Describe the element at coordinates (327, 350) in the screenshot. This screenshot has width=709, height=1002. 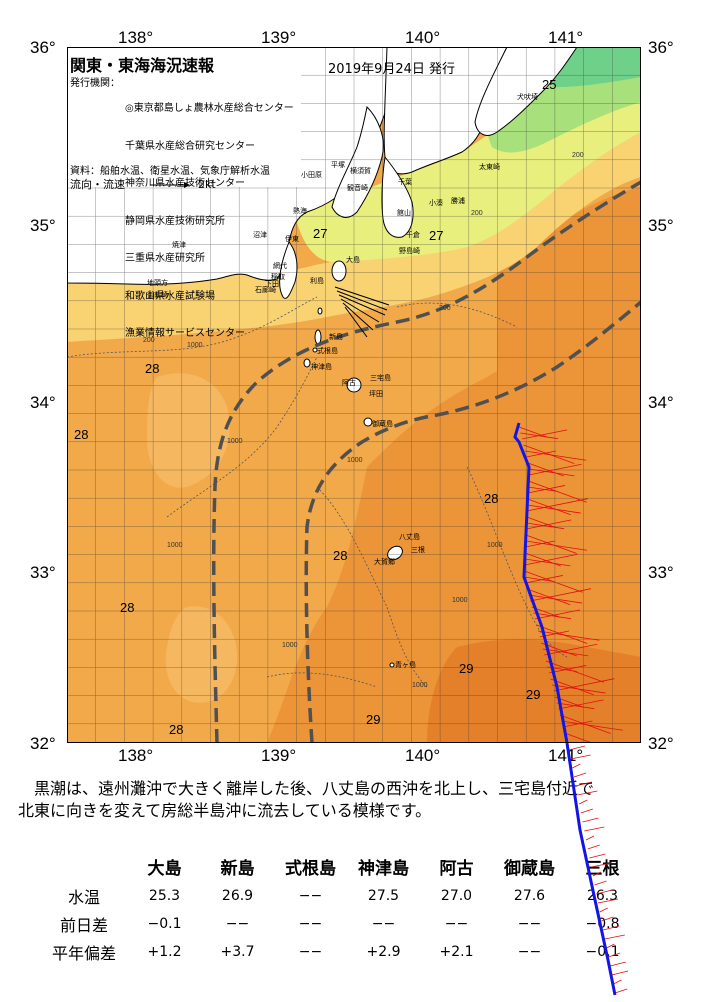
I see `place-label: 式根島` at that location.